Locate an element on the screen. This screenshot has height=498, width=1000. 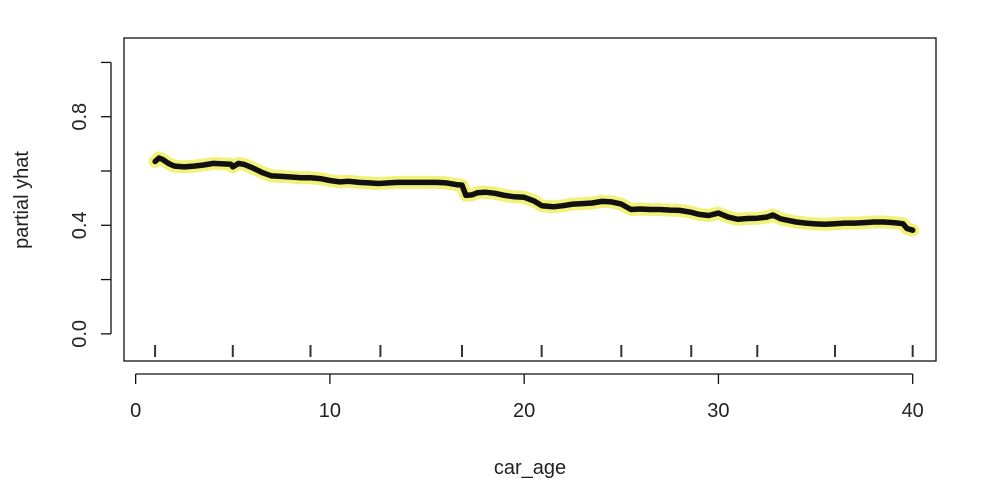
series-group is located at coordinates (534, 194).